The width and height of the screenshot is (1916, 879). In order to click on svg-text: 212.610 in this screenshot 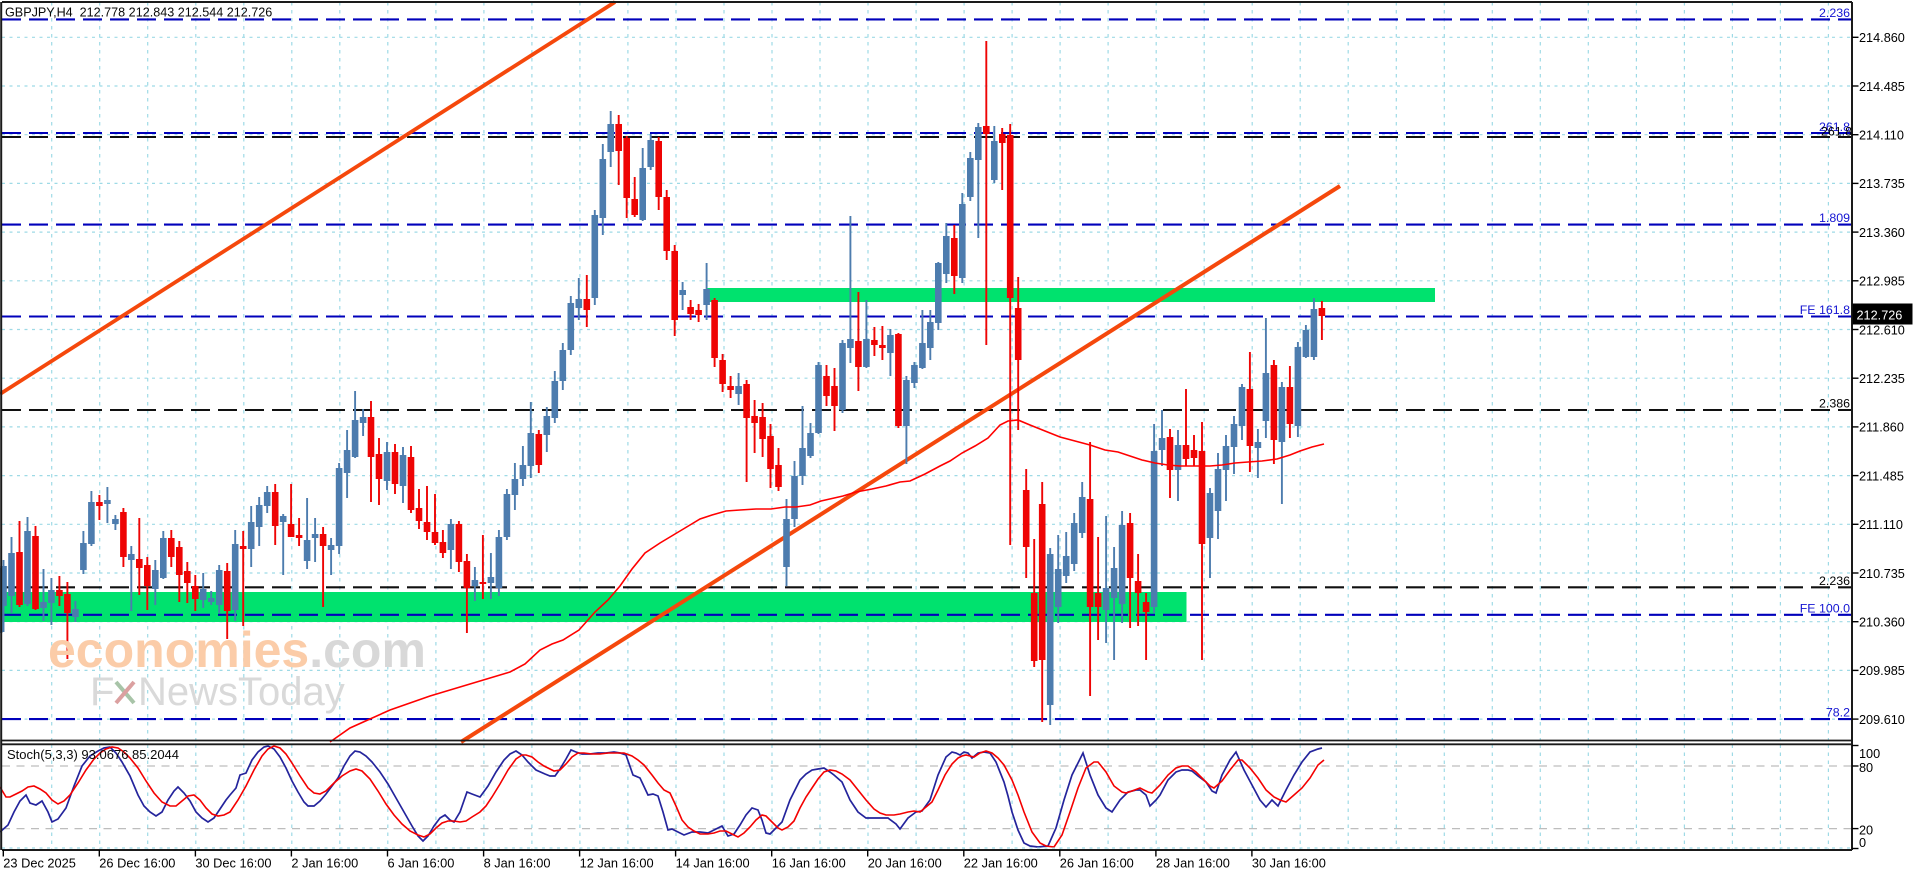, I will do `click(1882, 330)`.